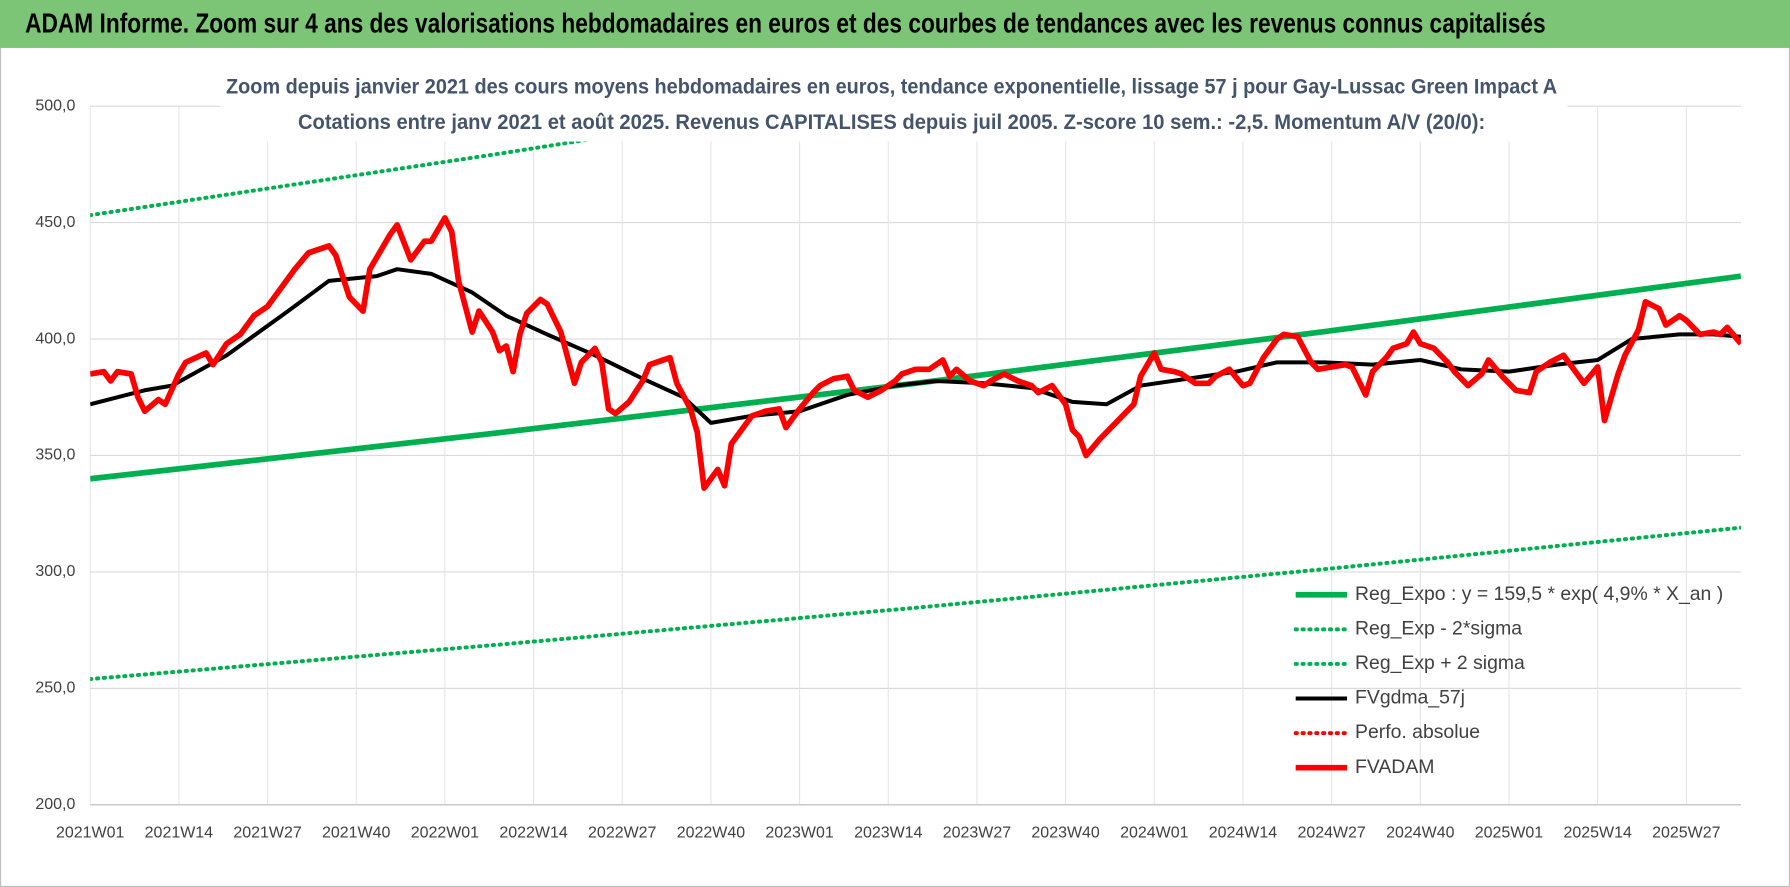 This screenshot has height=887, width=1790. Describe the element at coordinates (533, 833) in the screenshot. I see `x-tick-label: 2022W14` at that location.